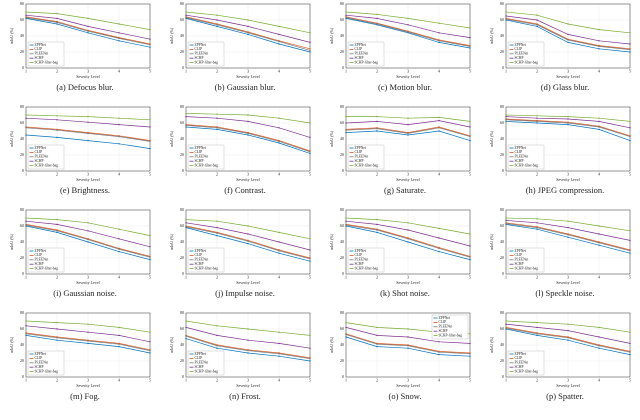 This screenshot has height=420, width=640. I want to click on x-axis-label: Severity Level, so click(88, 179).